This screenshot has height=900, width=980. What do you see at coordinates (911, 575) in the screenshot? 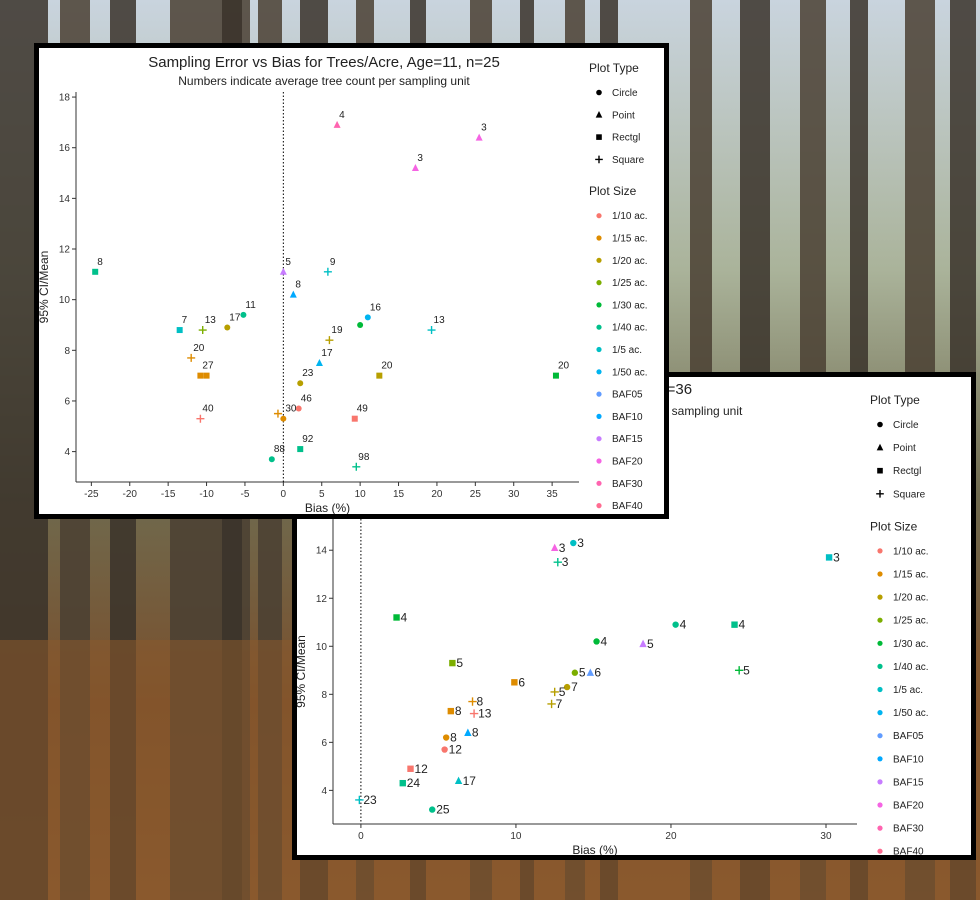
I see `legend-item-label: 1/15 ac.` at bounding box center [911, 575].